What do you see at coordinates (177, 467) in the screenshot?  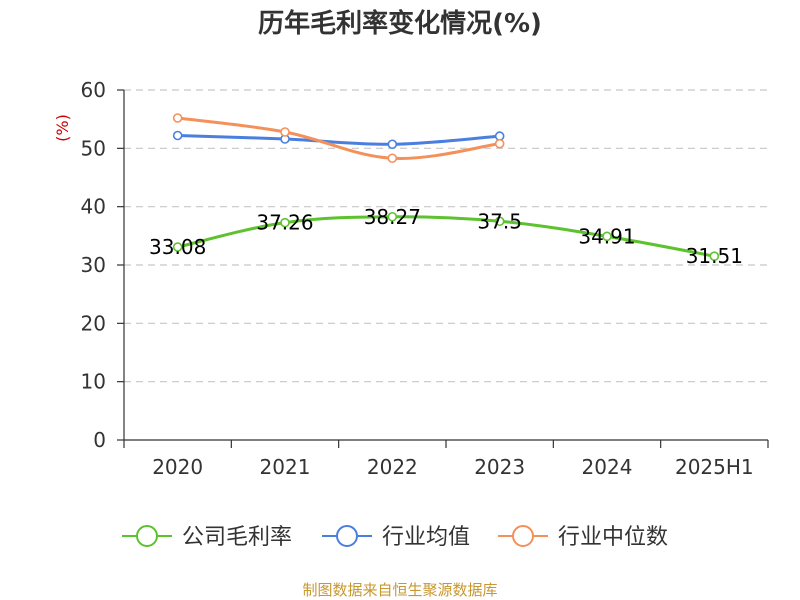 I see `x-tick-label: 2020` at bounding box center [177, 467].